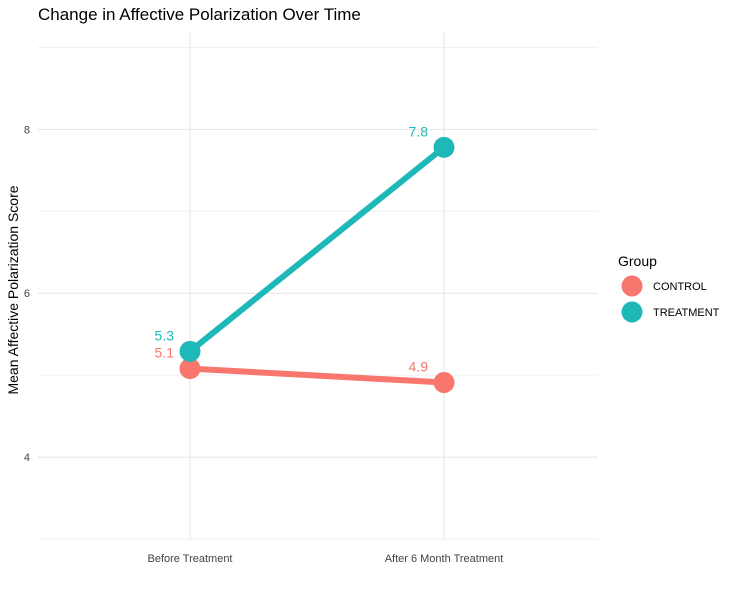  I want to click on series-line-treatment, so click(317, 249).